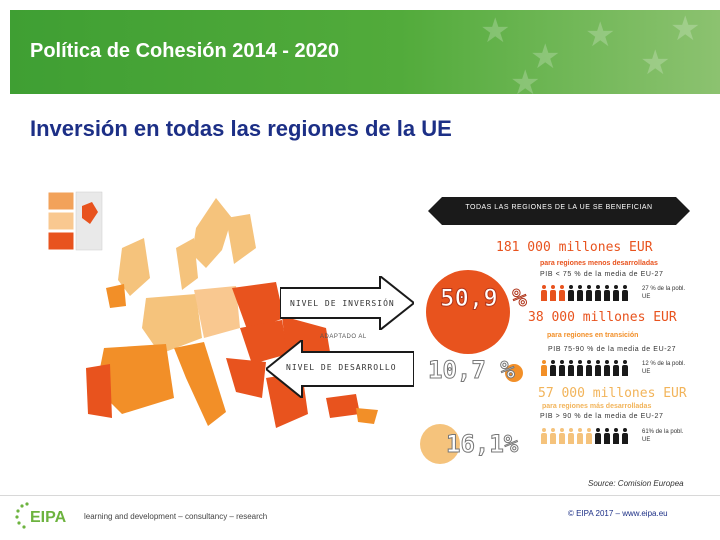  I want to click on investment-arrow-label: NIVEL DE INVERSIÓN, so click(342, 303).